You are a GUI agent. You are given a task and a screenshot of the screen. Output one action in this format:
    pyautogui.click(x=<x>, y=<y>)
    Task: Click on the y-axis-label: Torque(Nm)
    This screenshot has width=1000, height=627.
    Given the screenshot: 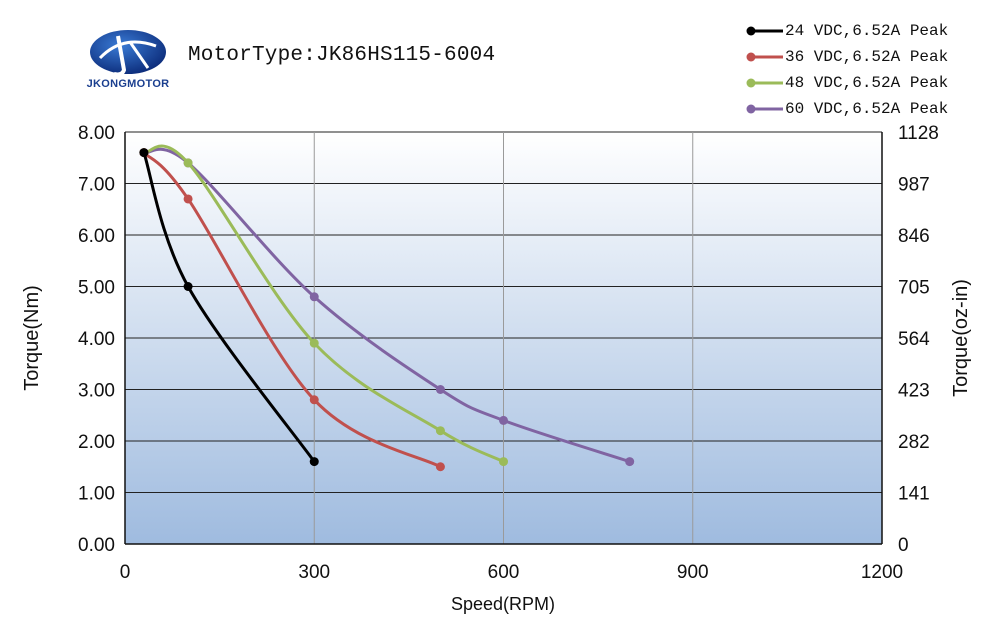 What is the action you would take?
    pyautogui.click(x=32, y=338)
    